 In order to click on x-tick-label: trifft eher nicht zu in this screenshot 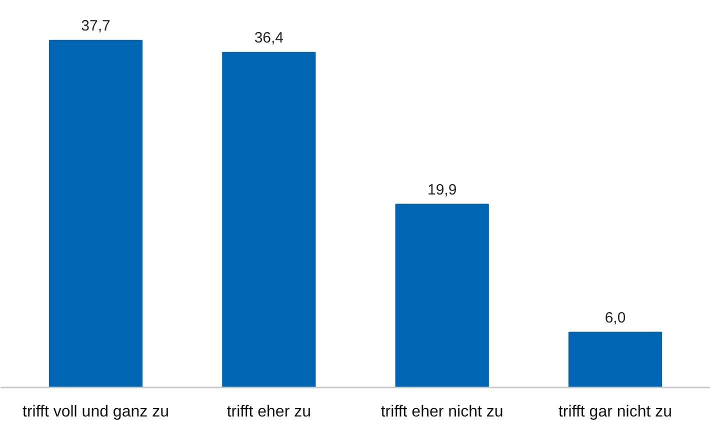, I will do `click(442, 412)`.